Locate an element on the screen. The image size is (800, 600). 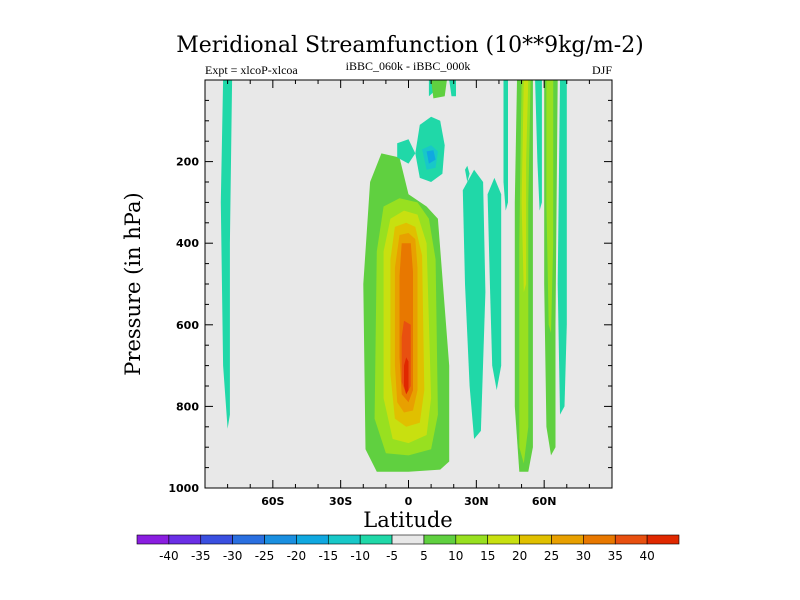
colorbar-label: -30 is located at coordinates (233, 556).